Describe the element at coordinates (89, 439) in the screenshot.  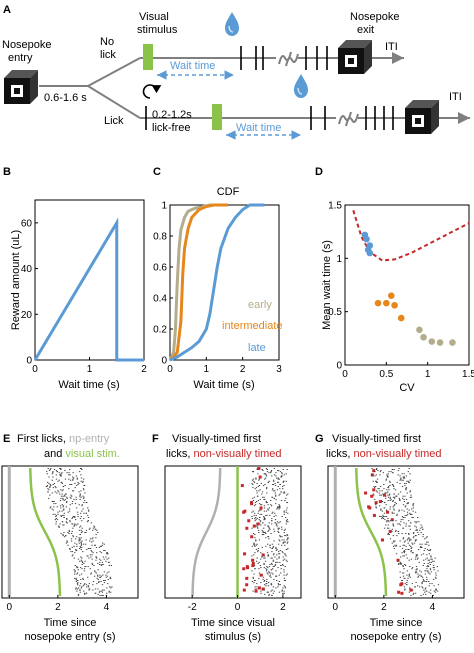
I see `title-segment: np-entry` at that location.